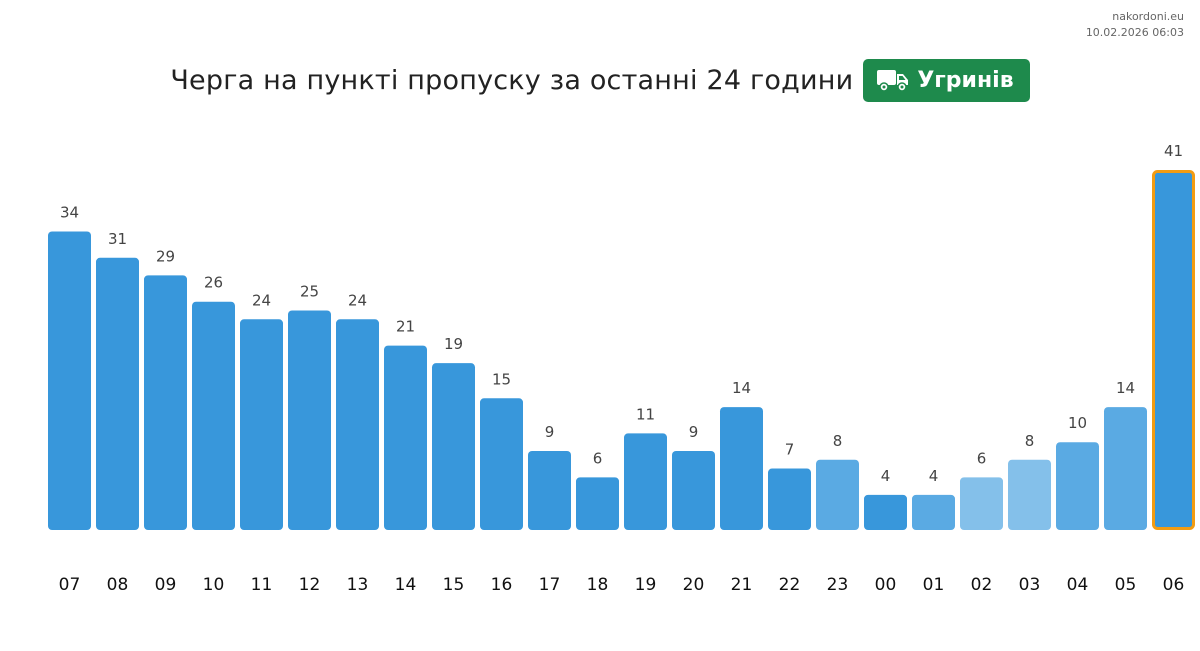 The height and width of the screenshot is (651, 1200). I want to click on x-tick-label: 23, so click(838, 585).